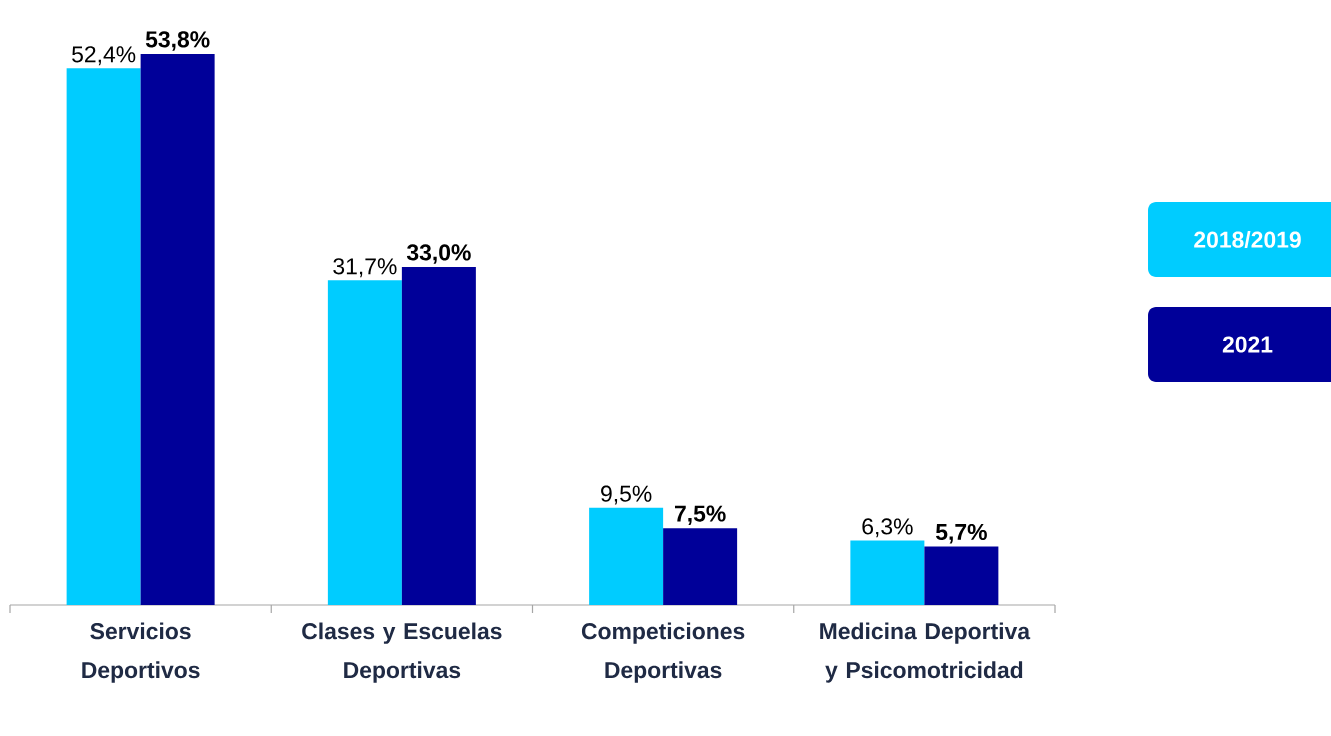 The width and height of the screenshot is (1331, 736). Describe the element at coordinates (438, 254) in the screenshot. I see `data-label: 33,0%` at that location.